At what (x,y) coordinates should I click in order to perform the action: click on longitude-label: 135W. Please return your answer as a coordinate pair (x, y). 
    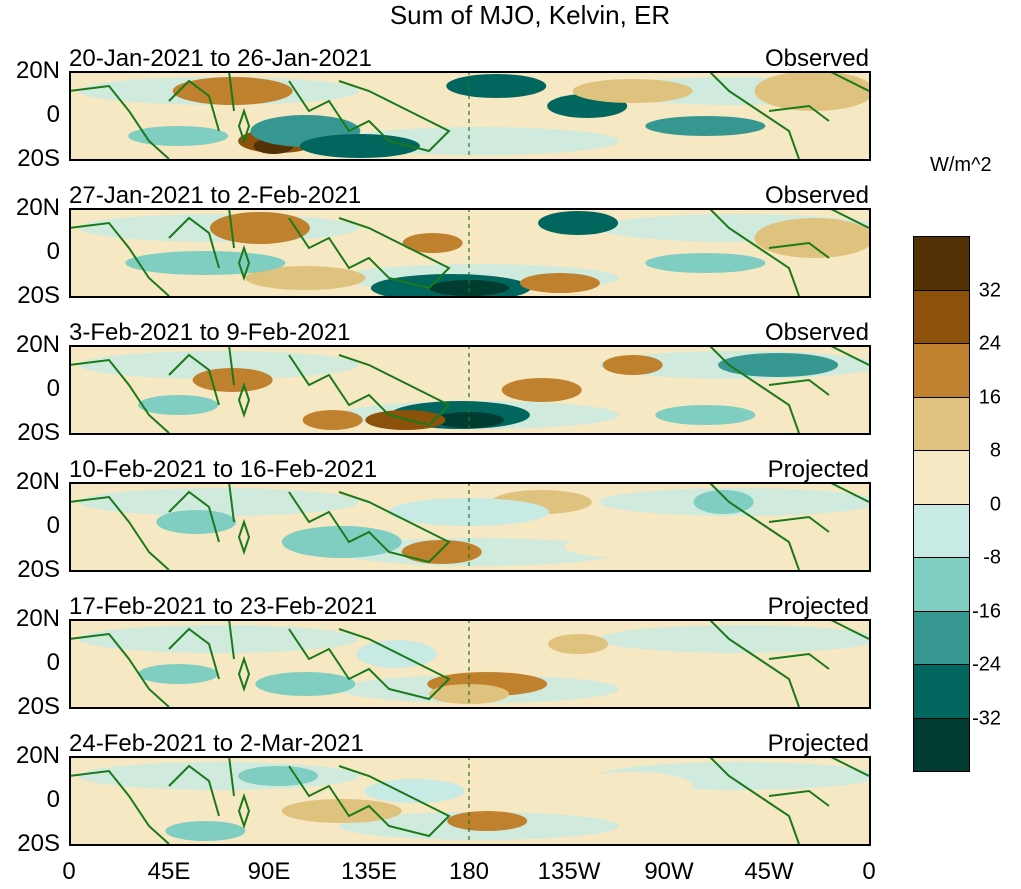
    Looking at the image, I should click on (569, 871).